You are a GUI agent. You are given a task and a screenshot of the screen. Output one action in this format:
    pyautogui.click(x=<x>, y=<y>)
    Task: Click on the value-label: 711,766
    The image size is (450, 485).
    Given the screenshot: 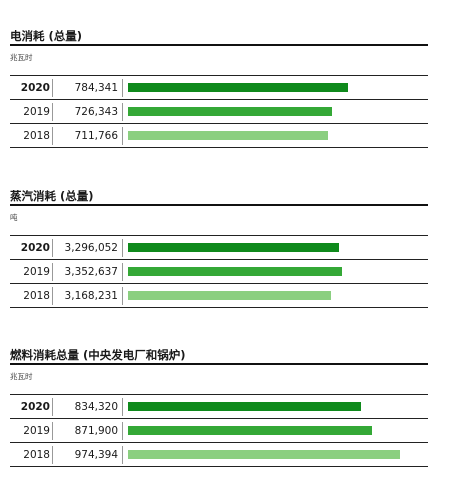 What is the action you would take?
    pyautogui.click(x=96, y=136)
    